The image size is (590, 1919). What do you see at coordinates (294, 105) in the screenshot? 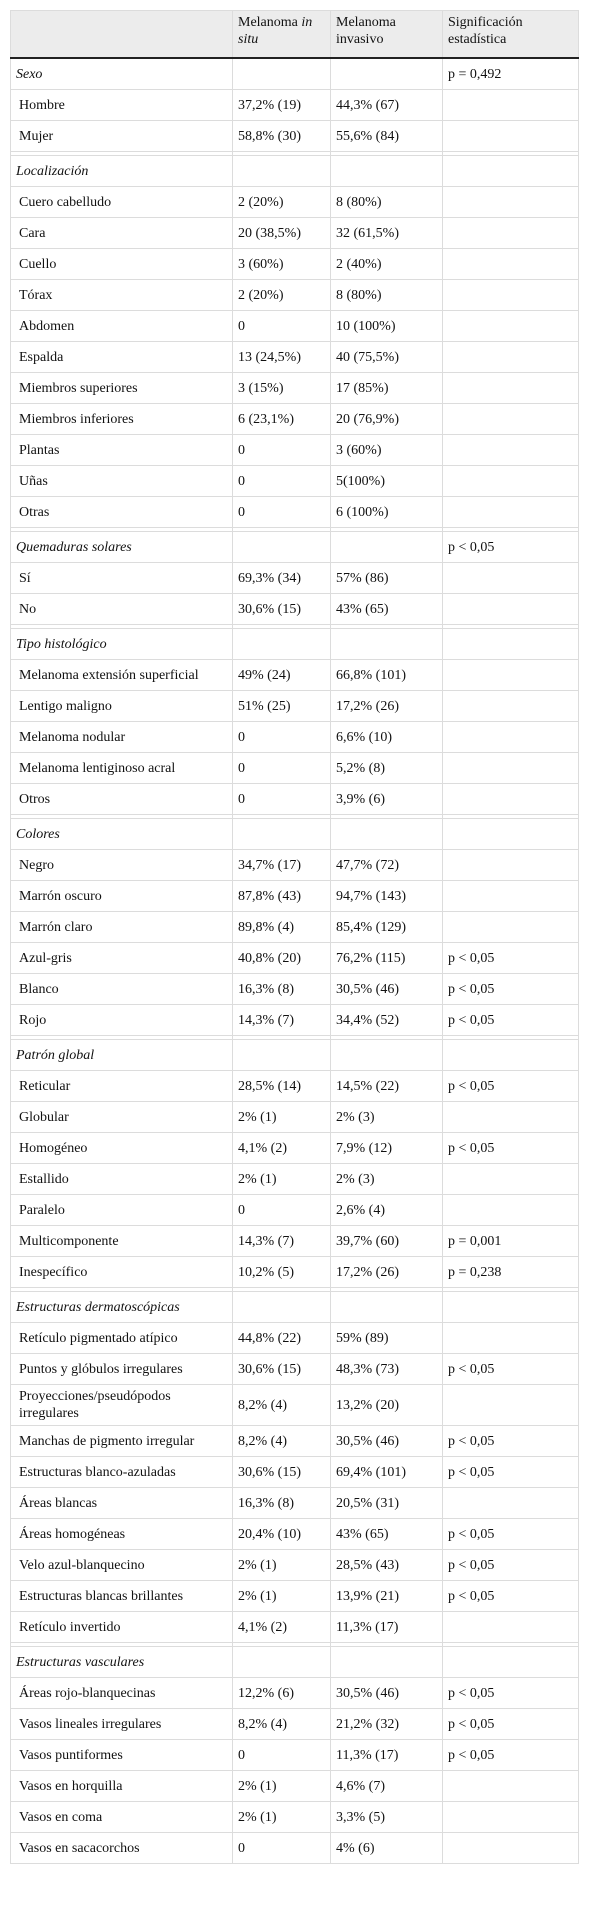
I see `item-row: Hombre 37,2% (19) 44,3% (67)` at bounding box center [294, 105].